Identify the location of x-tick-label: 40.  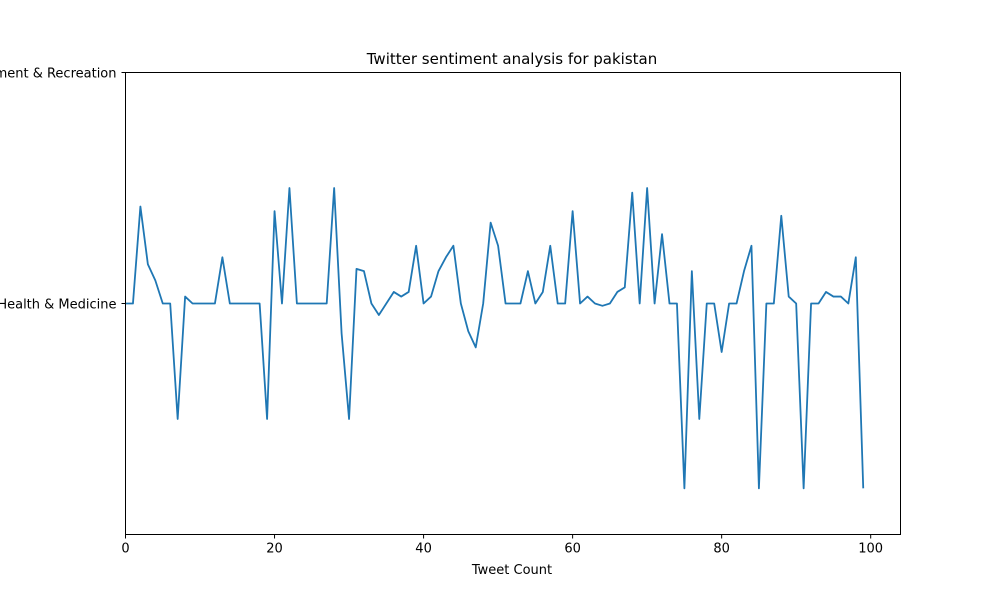
(423, 549).